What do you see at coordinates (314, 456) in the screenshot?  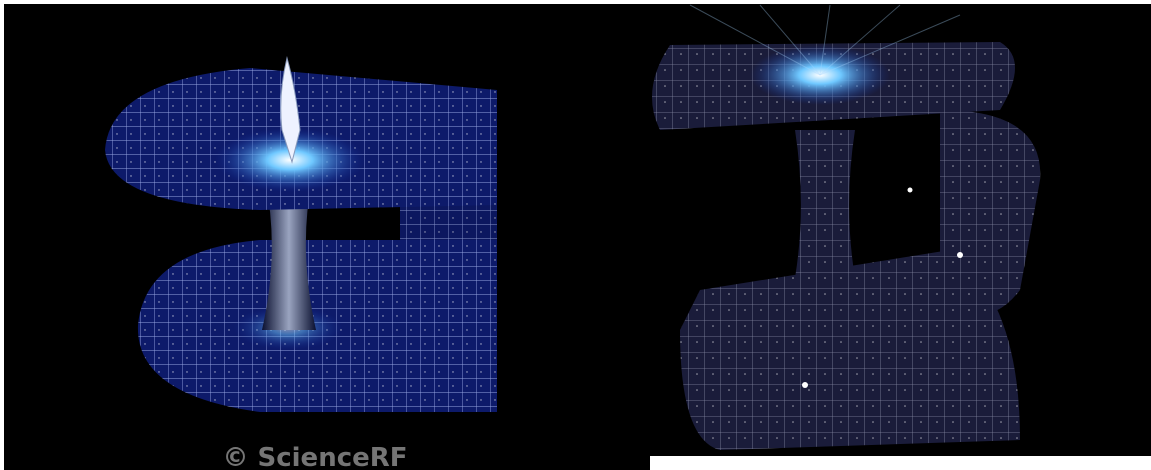 I see `watermark: © ScienceRF` at bounding box center [314, 456].